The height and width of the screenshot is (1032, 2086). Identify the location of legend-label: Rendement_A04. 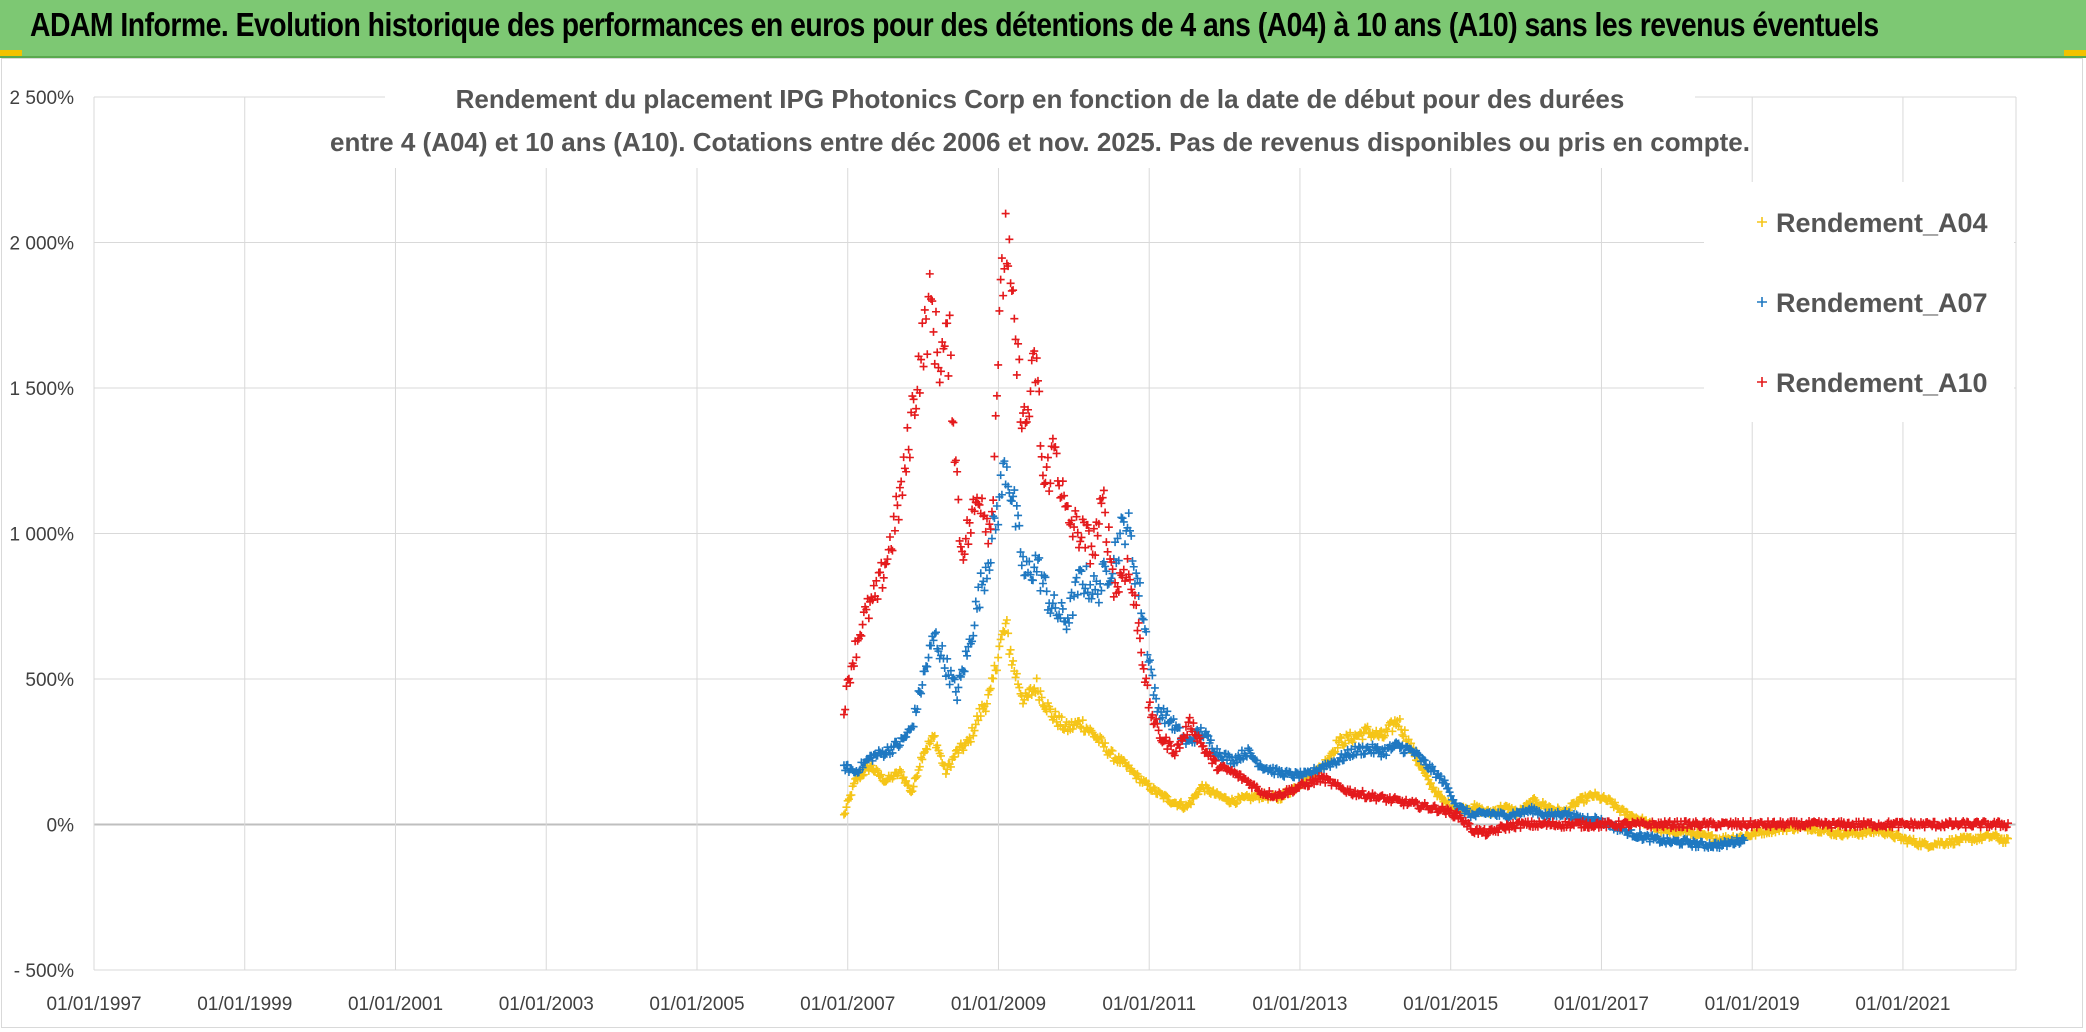
(1882, 223).